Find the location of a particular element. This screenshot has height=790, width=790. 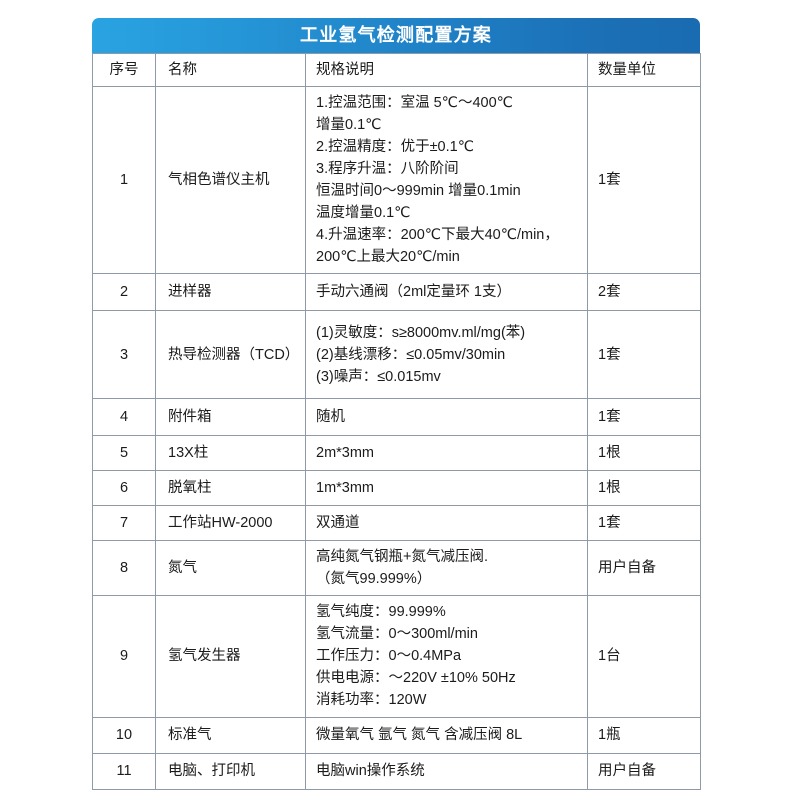

row-name: 氮气 is located at coordinates (230, 568).